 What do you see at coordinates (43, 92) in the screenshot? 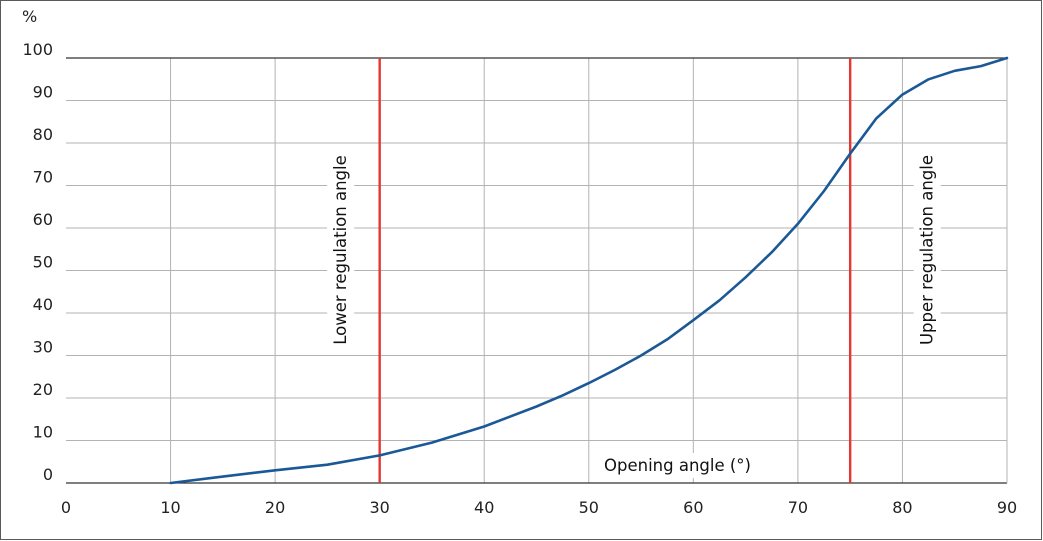
I see `y-tick-label: 90` at bounding box center [43, 92].